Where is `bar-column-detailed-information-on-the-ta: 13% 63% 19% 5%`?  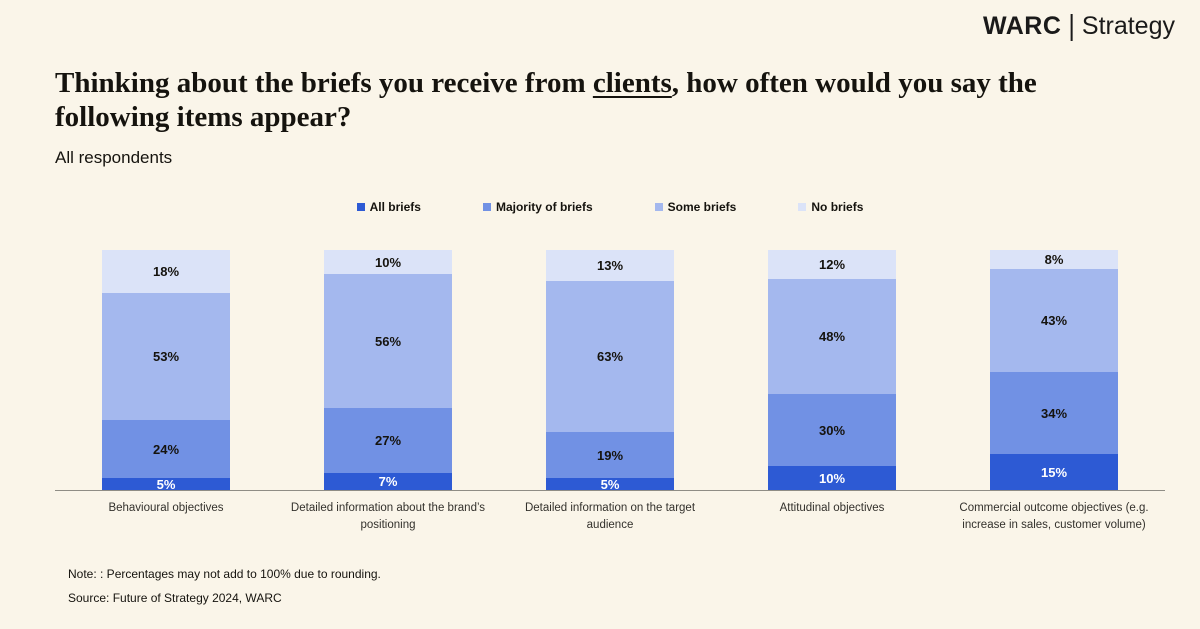 bar-column-detailed-information-on-the-ta: 13% 63% 19% 5% is located at coordinates (610, 371).